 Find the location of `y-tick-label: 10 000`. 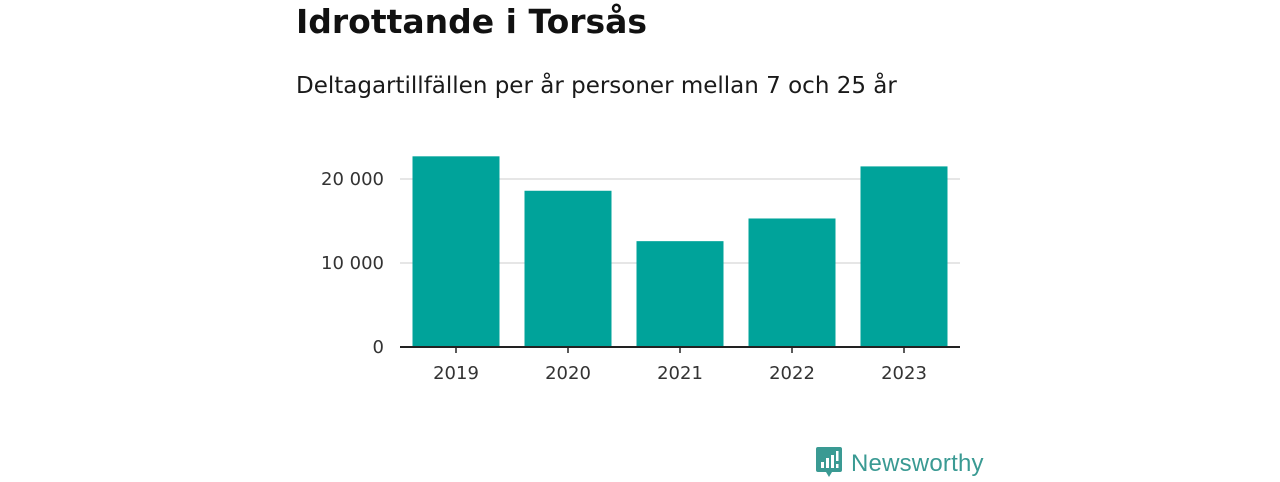

y-tick-label: 10 000 is located at coordinates (352, 263).